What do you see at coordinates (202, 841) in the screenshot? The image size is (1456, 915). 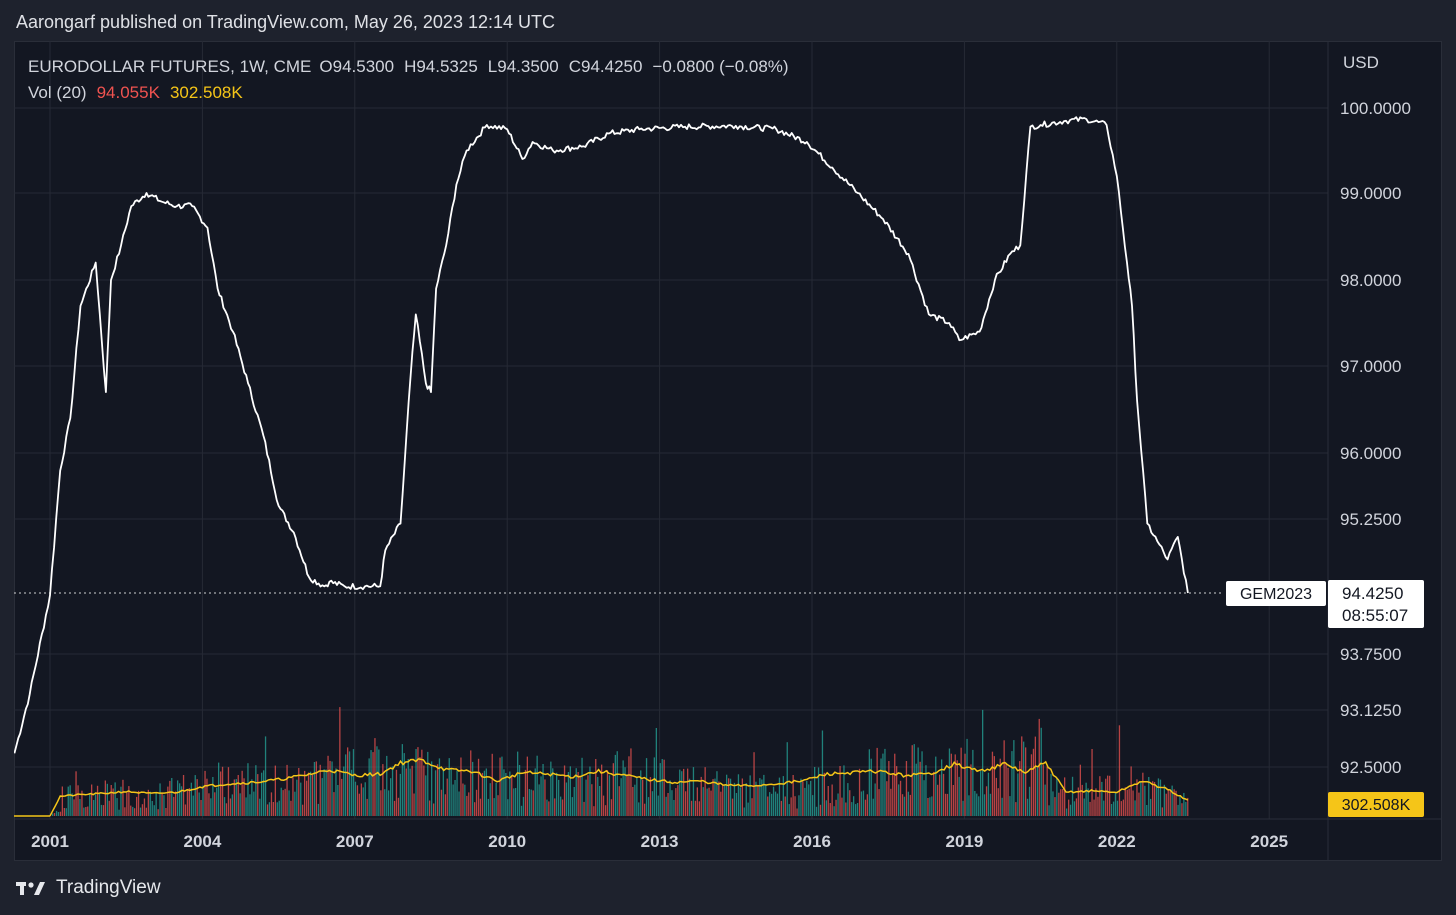 I see `year-tick-label: 2004` at bounding box center [202, 841].